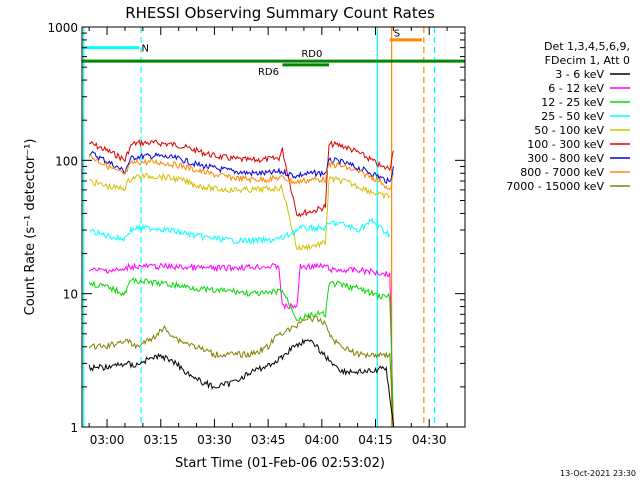 The image size is (640, 480). Describe the element at coordinates (66, 161) in the screenshot. I see `y-tick-label: 100` at that location.